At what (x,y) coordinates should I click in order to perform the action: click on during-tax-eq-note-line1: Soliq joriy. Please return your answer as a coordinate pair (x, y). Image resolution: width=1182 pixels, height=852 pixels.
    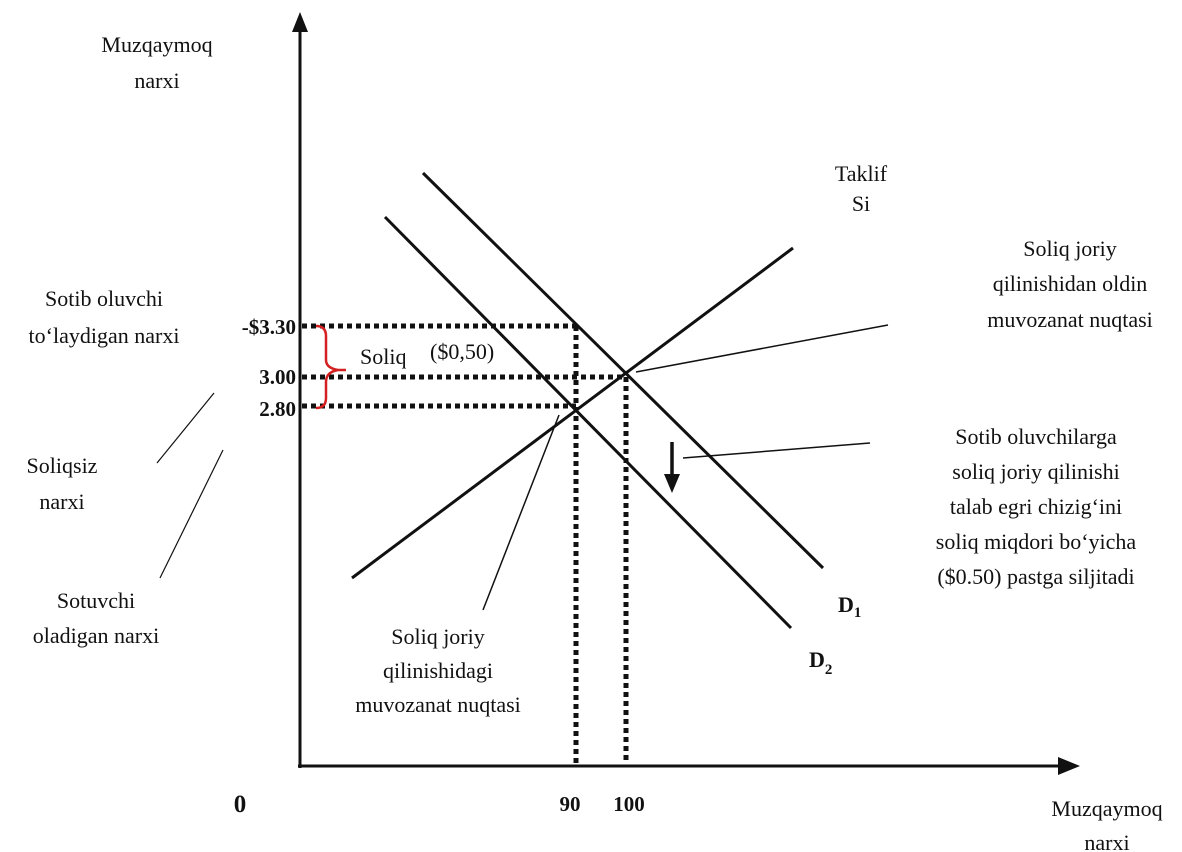
    Looking at the image, I should click on (438, 636).